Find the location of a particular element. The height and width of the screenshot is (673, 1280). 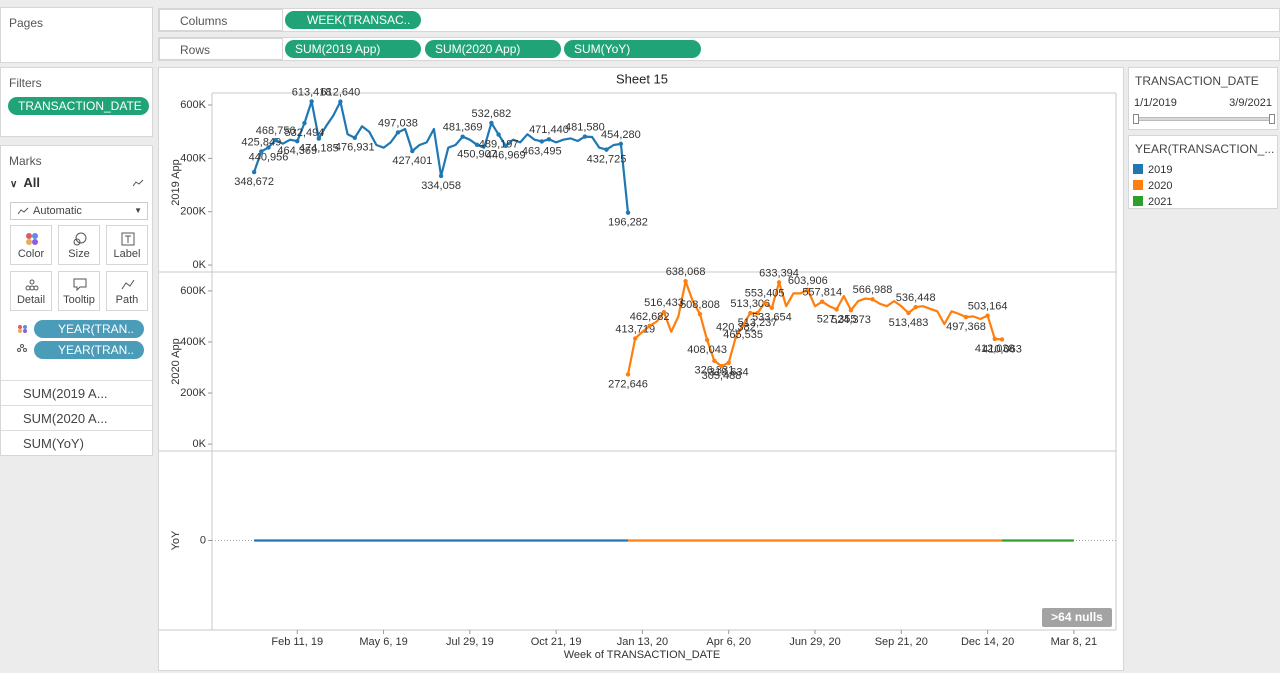

x-tick-label: Sep 21, 20 is located at coordinates (901, 642).